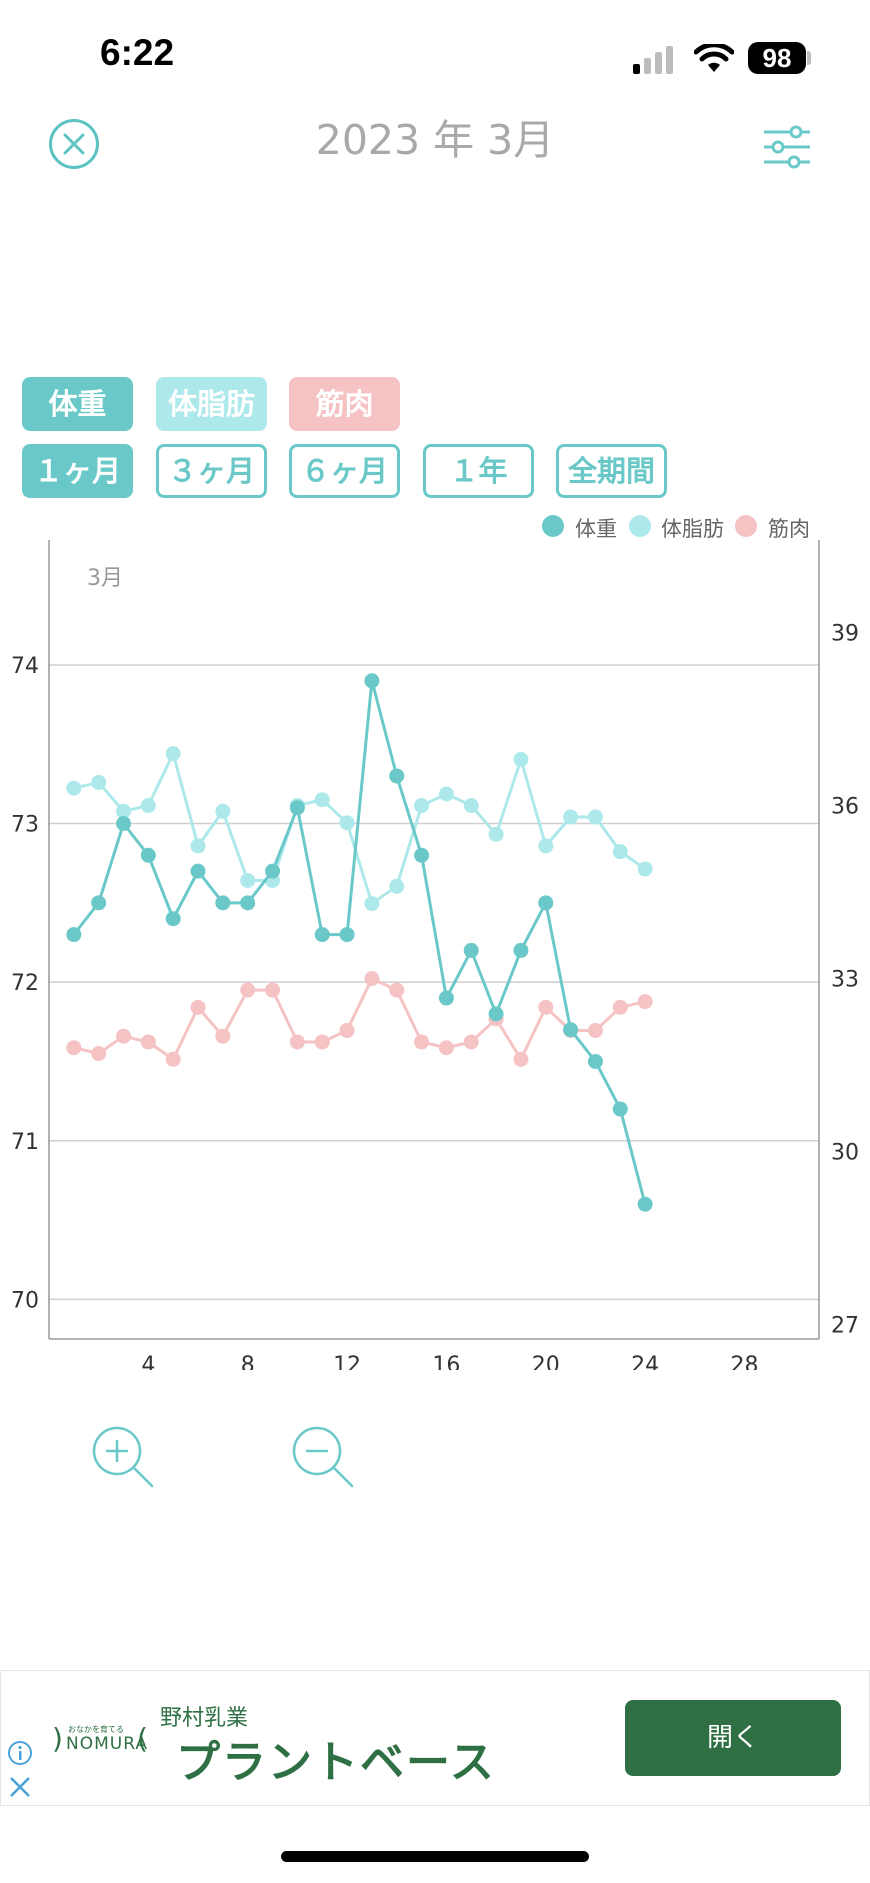  Describe the element at coordinates (787, 147) in the screenshot. I see `filter-settings-icon` at that location.